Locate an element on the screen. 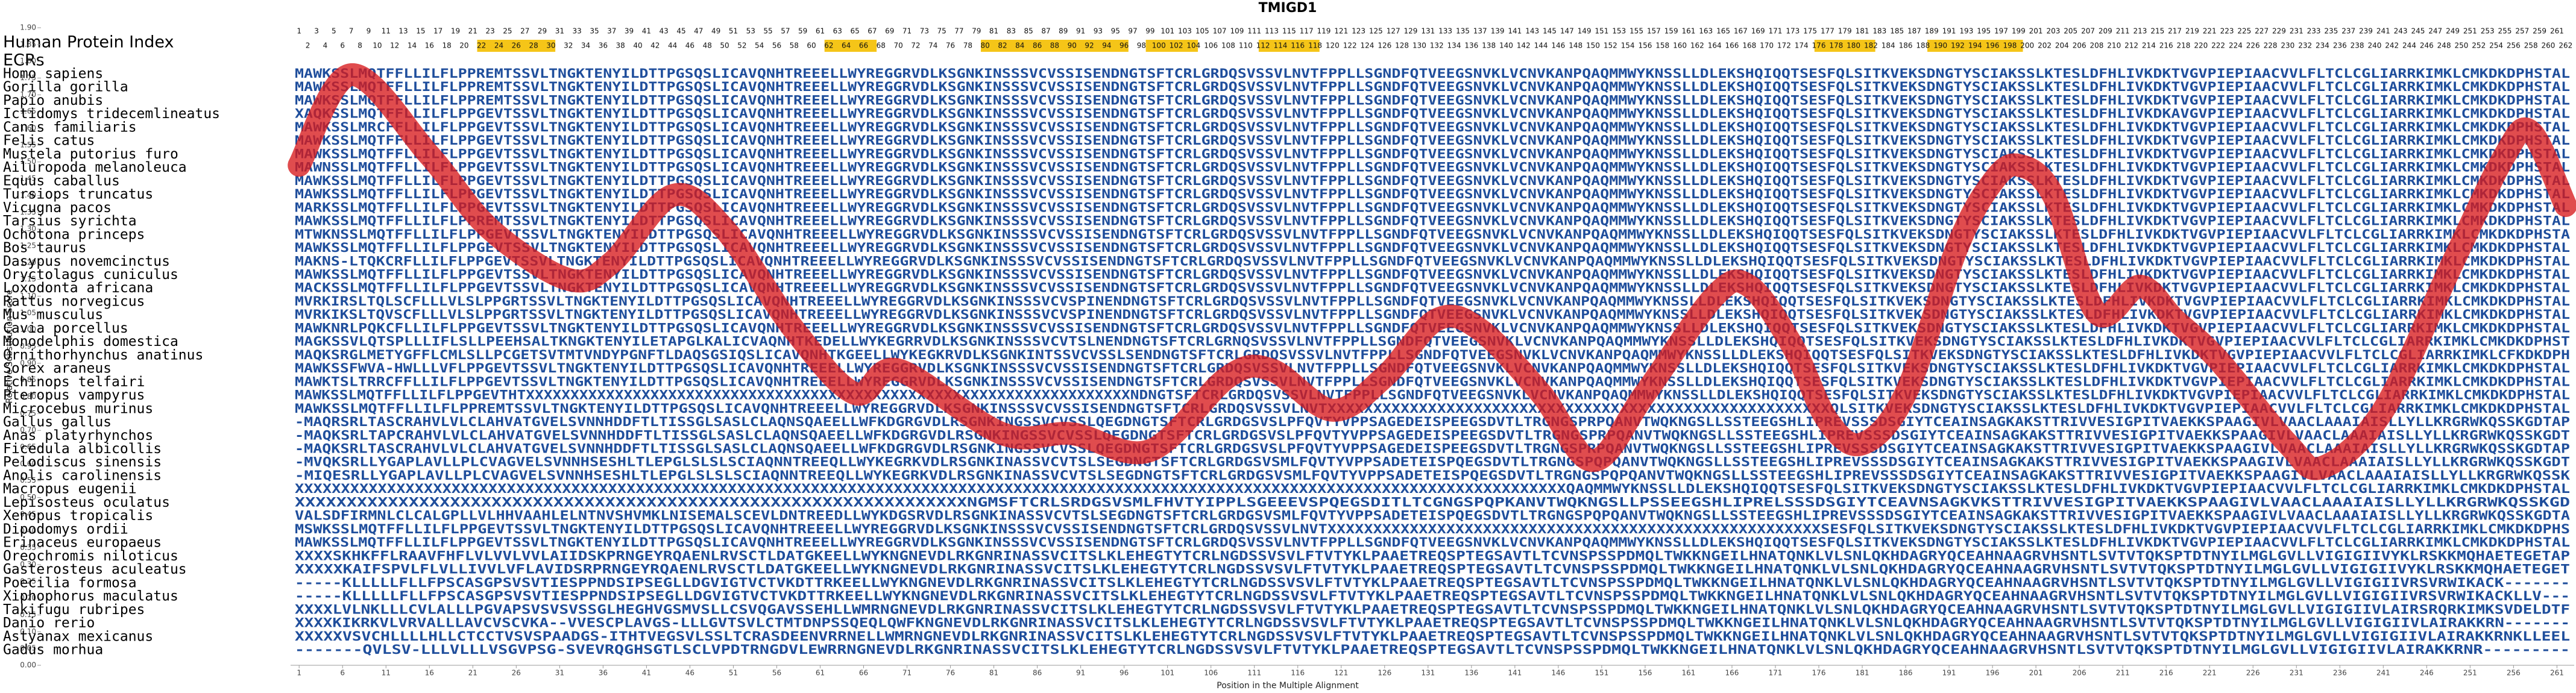  y-tick-label: 1.65 is located at coordinates (28, 111).